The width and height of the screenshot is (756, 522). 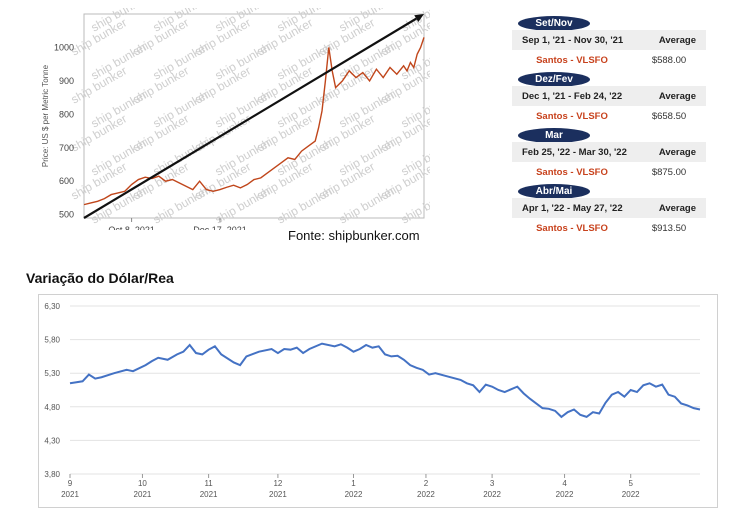 I want to click on fuel-price-line, so click(x=254, y=121).